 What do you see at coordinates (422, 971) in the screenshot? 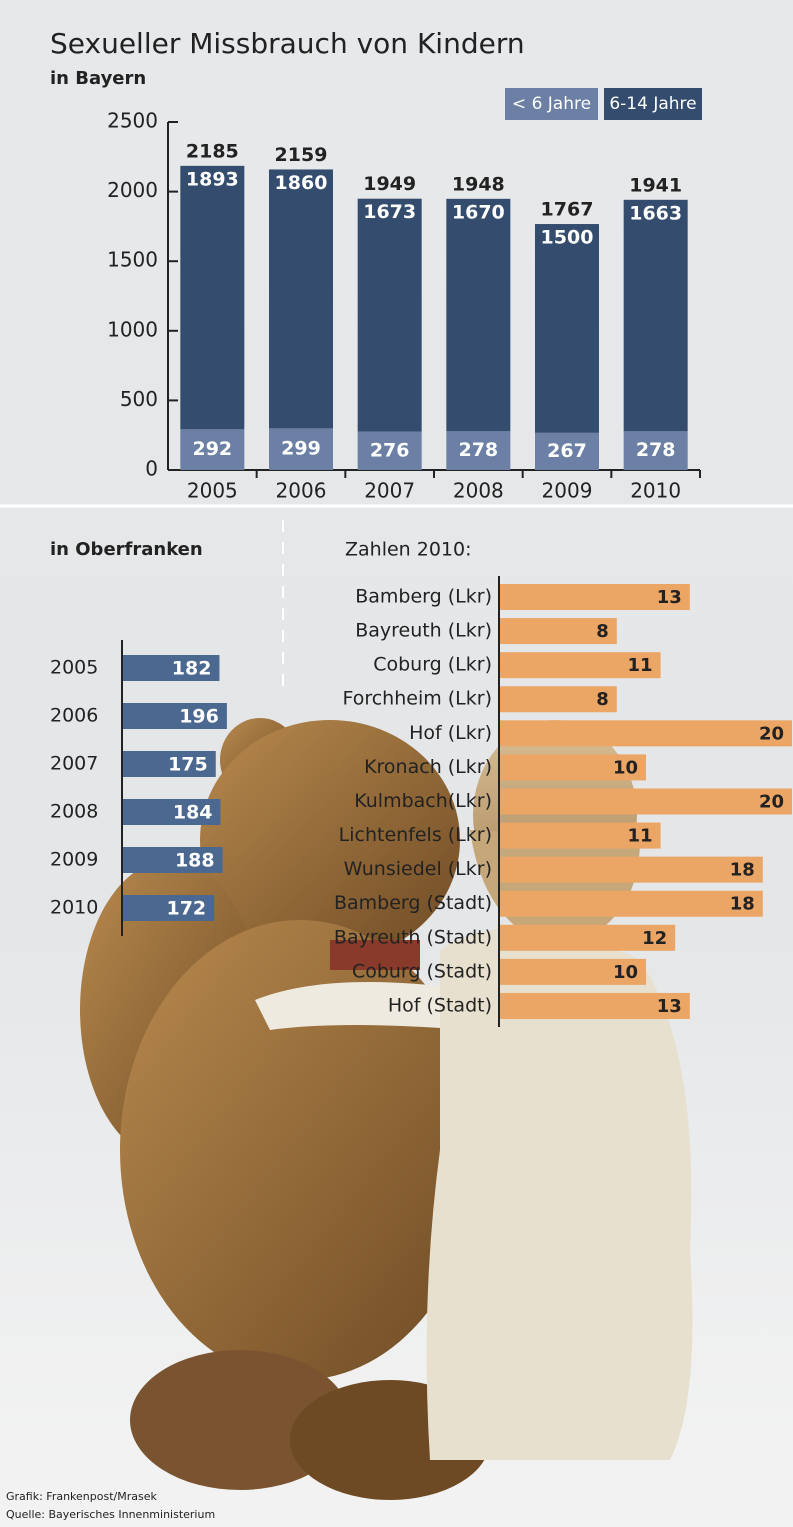
I see `category-label: Coburg (Stadt)` at bounding box center [422, 971].